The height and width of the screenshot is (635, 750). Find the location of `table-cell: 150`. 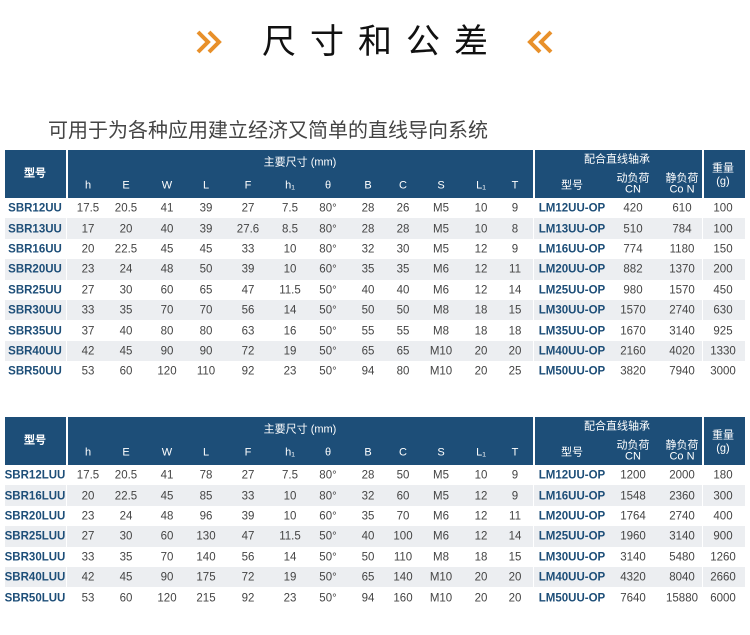

table-cell: 150 is located at coordinates (723, 249).